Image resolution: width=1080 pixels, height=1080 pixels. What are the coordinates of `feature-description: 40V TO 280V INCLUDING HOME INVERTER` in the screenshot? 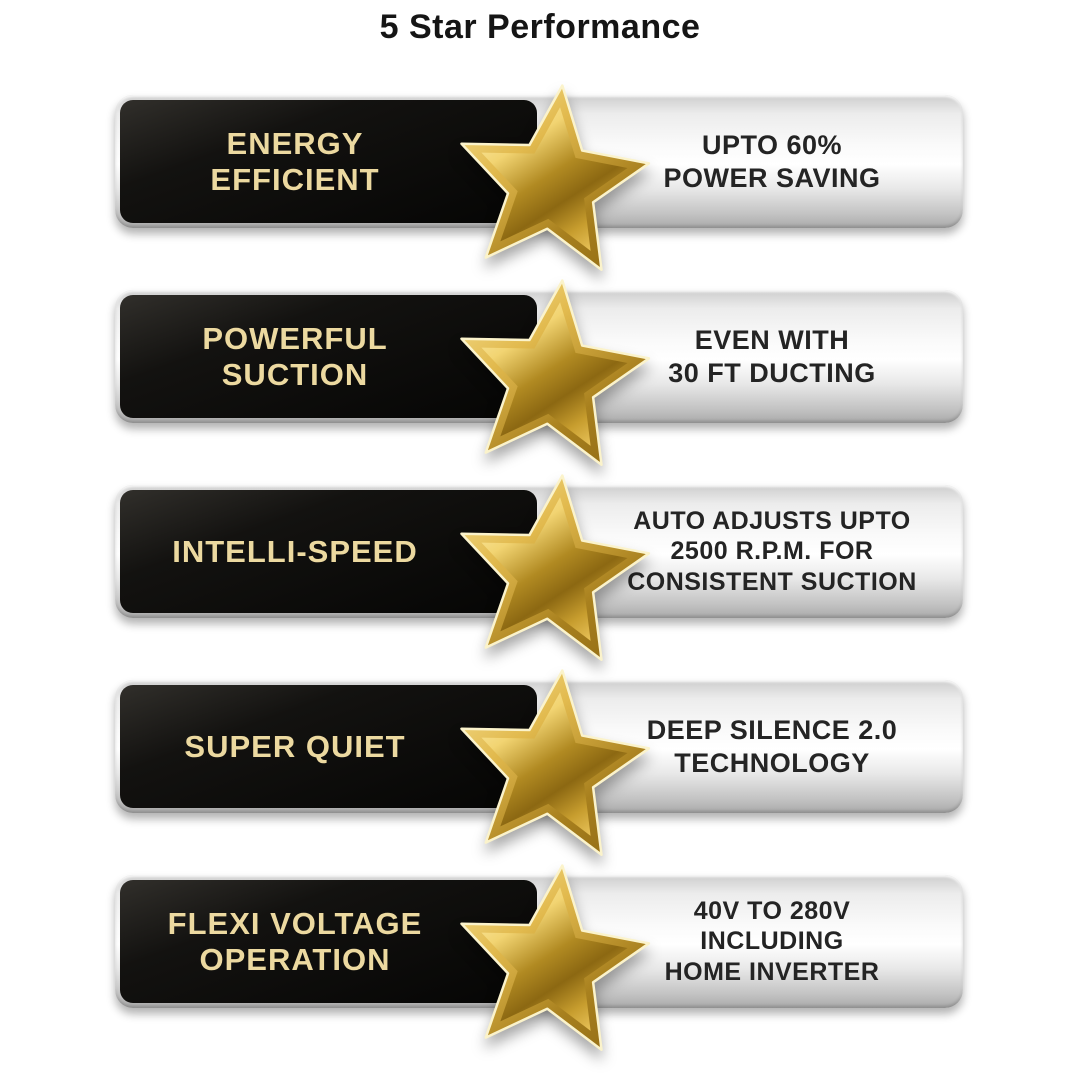 It's located at (772, 941).